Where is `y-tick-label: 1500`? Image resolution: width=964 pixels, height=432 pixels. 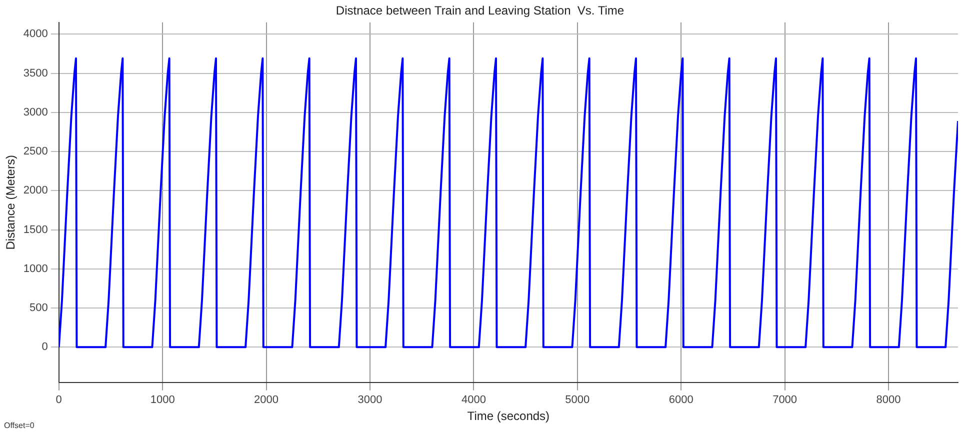 y-tick-label: 1500 is located at coordinates (35, 230).